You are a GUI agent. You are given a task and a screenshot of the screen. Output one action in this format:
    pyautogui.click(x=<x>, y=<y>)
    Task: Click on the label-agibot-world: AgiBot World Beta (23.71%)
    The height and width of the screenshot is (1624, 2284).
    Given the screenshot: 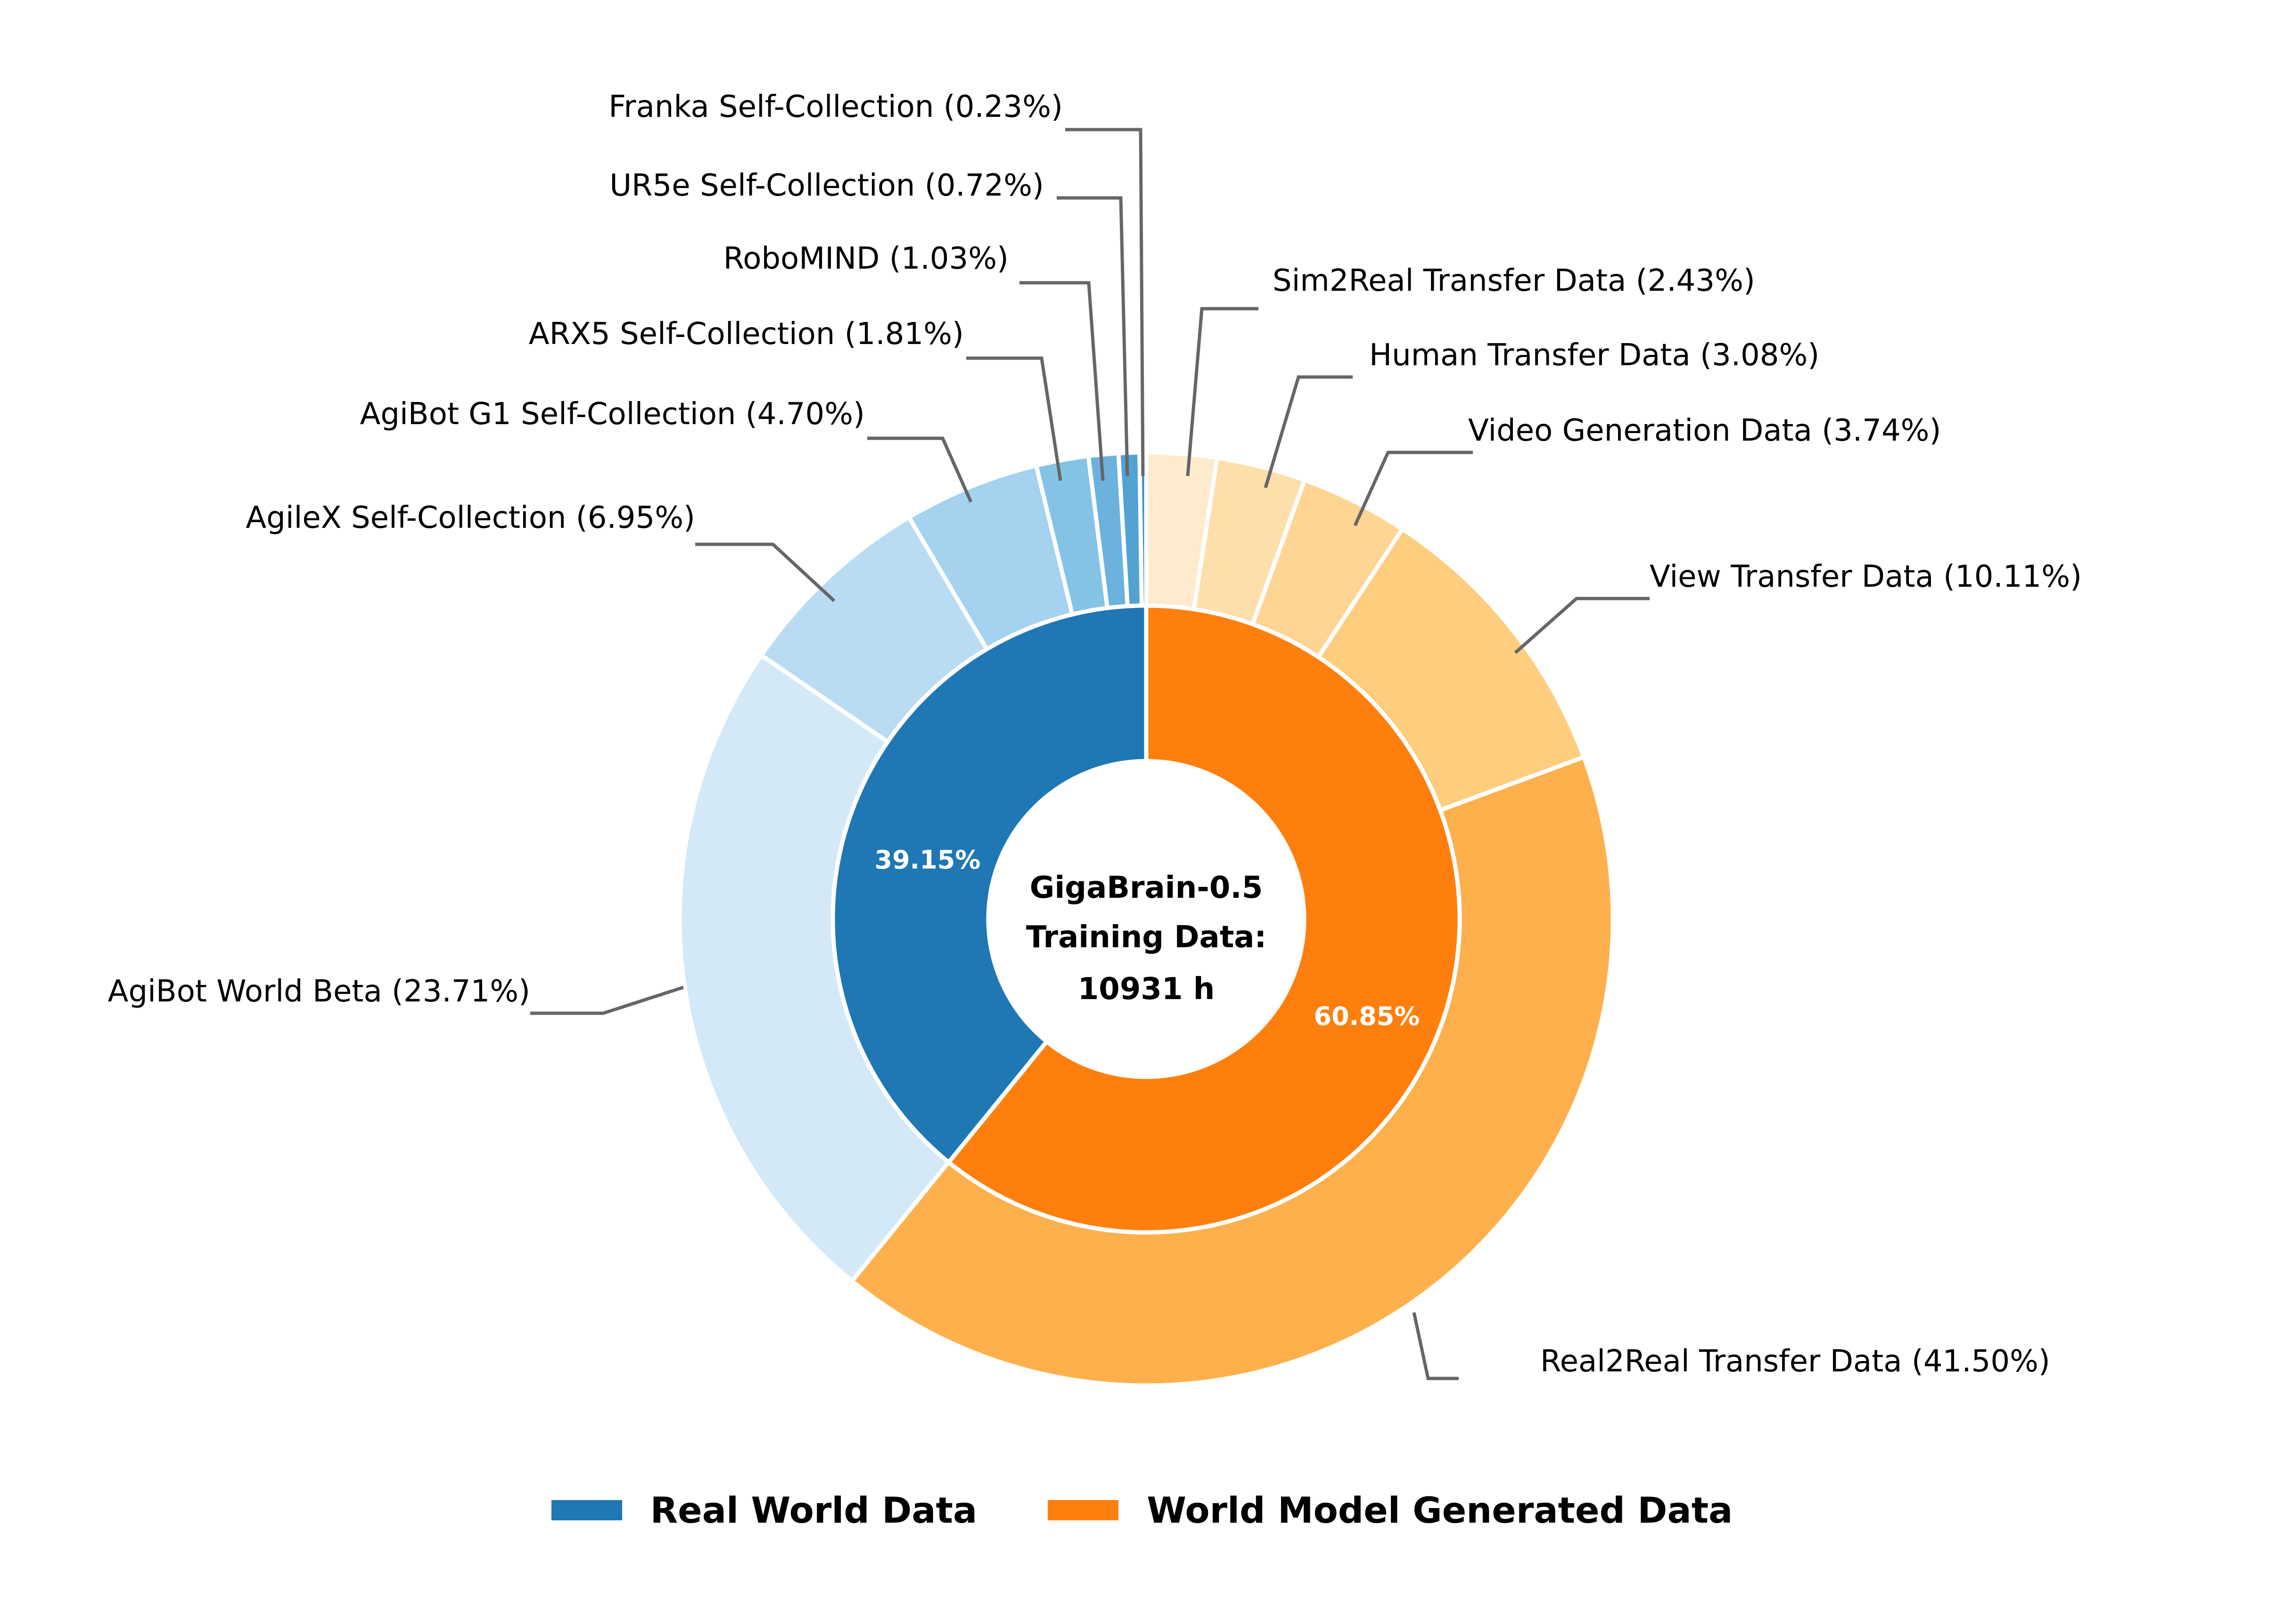 What is the action you would take?
    pyautogui.click(x=319, y=991)
    